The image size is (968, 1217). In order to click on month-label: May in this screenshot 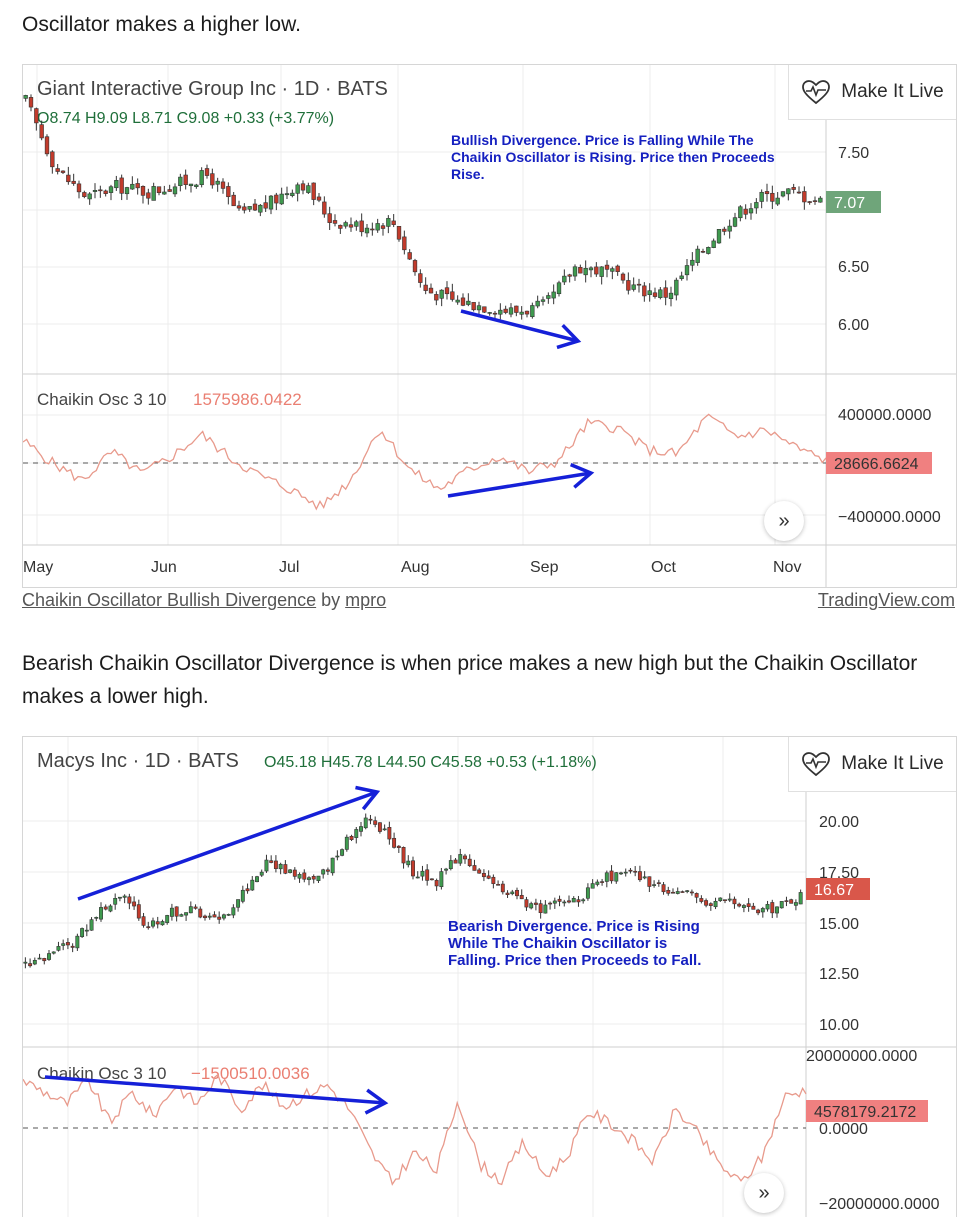, I will do `click(38, 567)`.